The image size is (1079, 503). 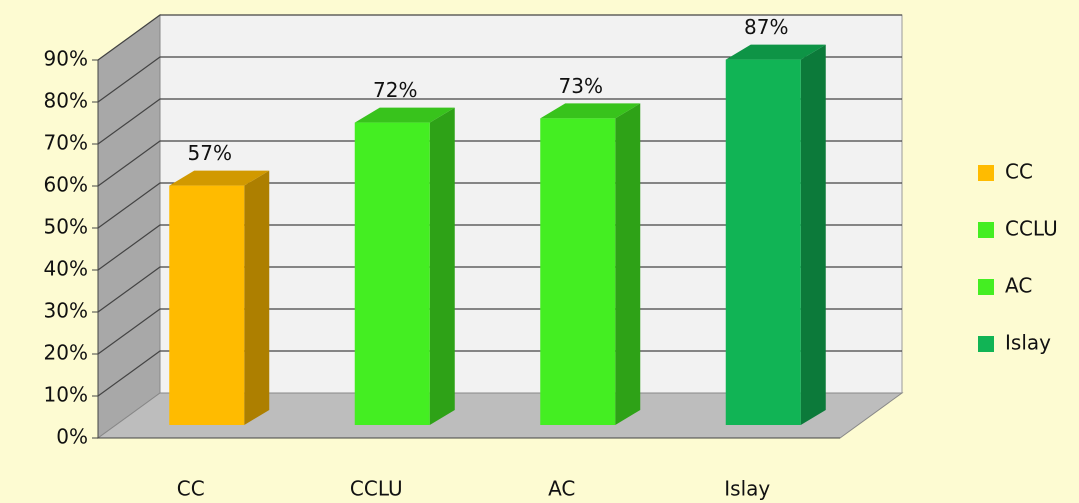 What do you see at coordinates (66, 353) in the screenshot?
I see `y-tick-label: 20%` at bounding box center [66, 353].